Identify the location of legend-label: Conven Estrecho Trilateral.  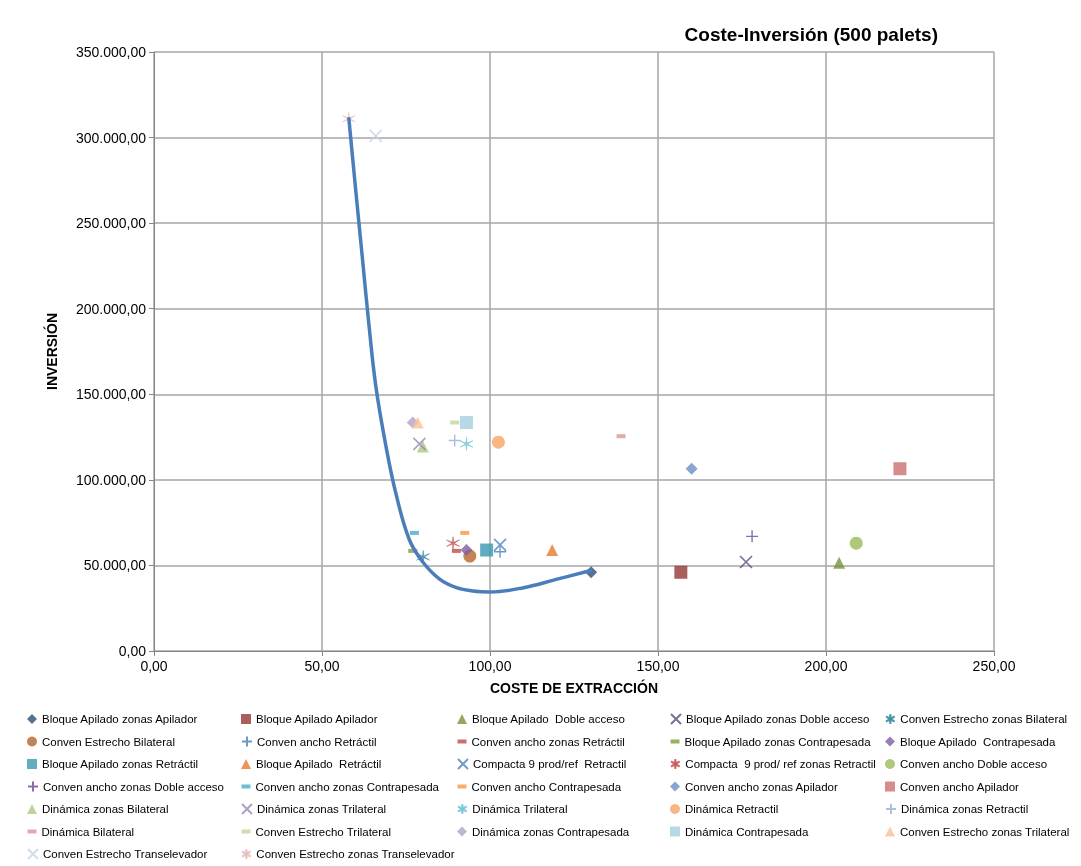
(323, 831).